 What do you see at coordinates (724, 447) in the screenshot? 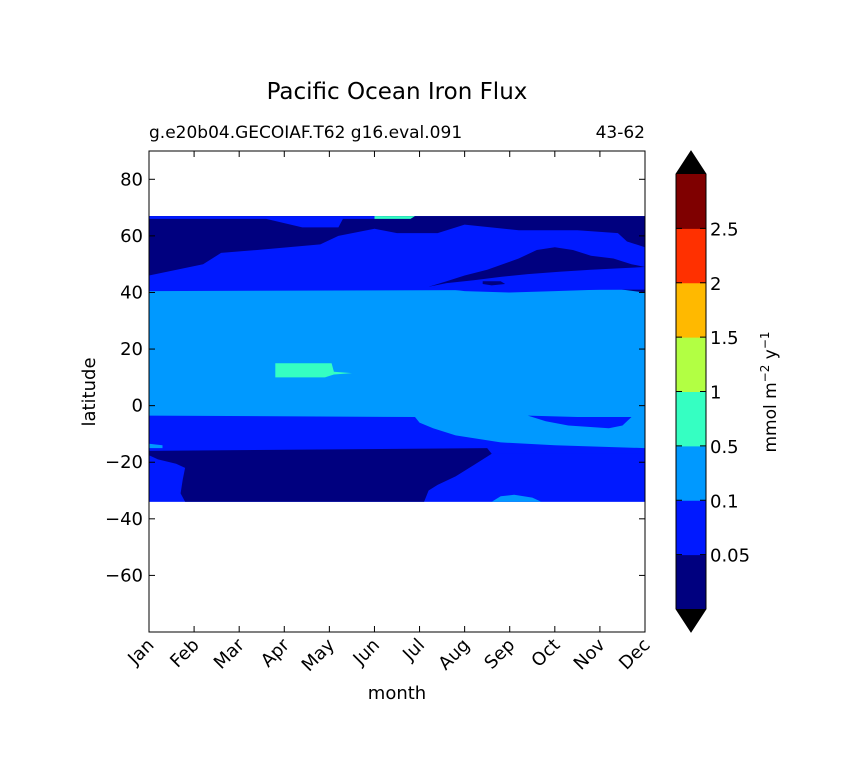
I see `colorbar-tick-label: 0.5` at bounding box center [724, 447].